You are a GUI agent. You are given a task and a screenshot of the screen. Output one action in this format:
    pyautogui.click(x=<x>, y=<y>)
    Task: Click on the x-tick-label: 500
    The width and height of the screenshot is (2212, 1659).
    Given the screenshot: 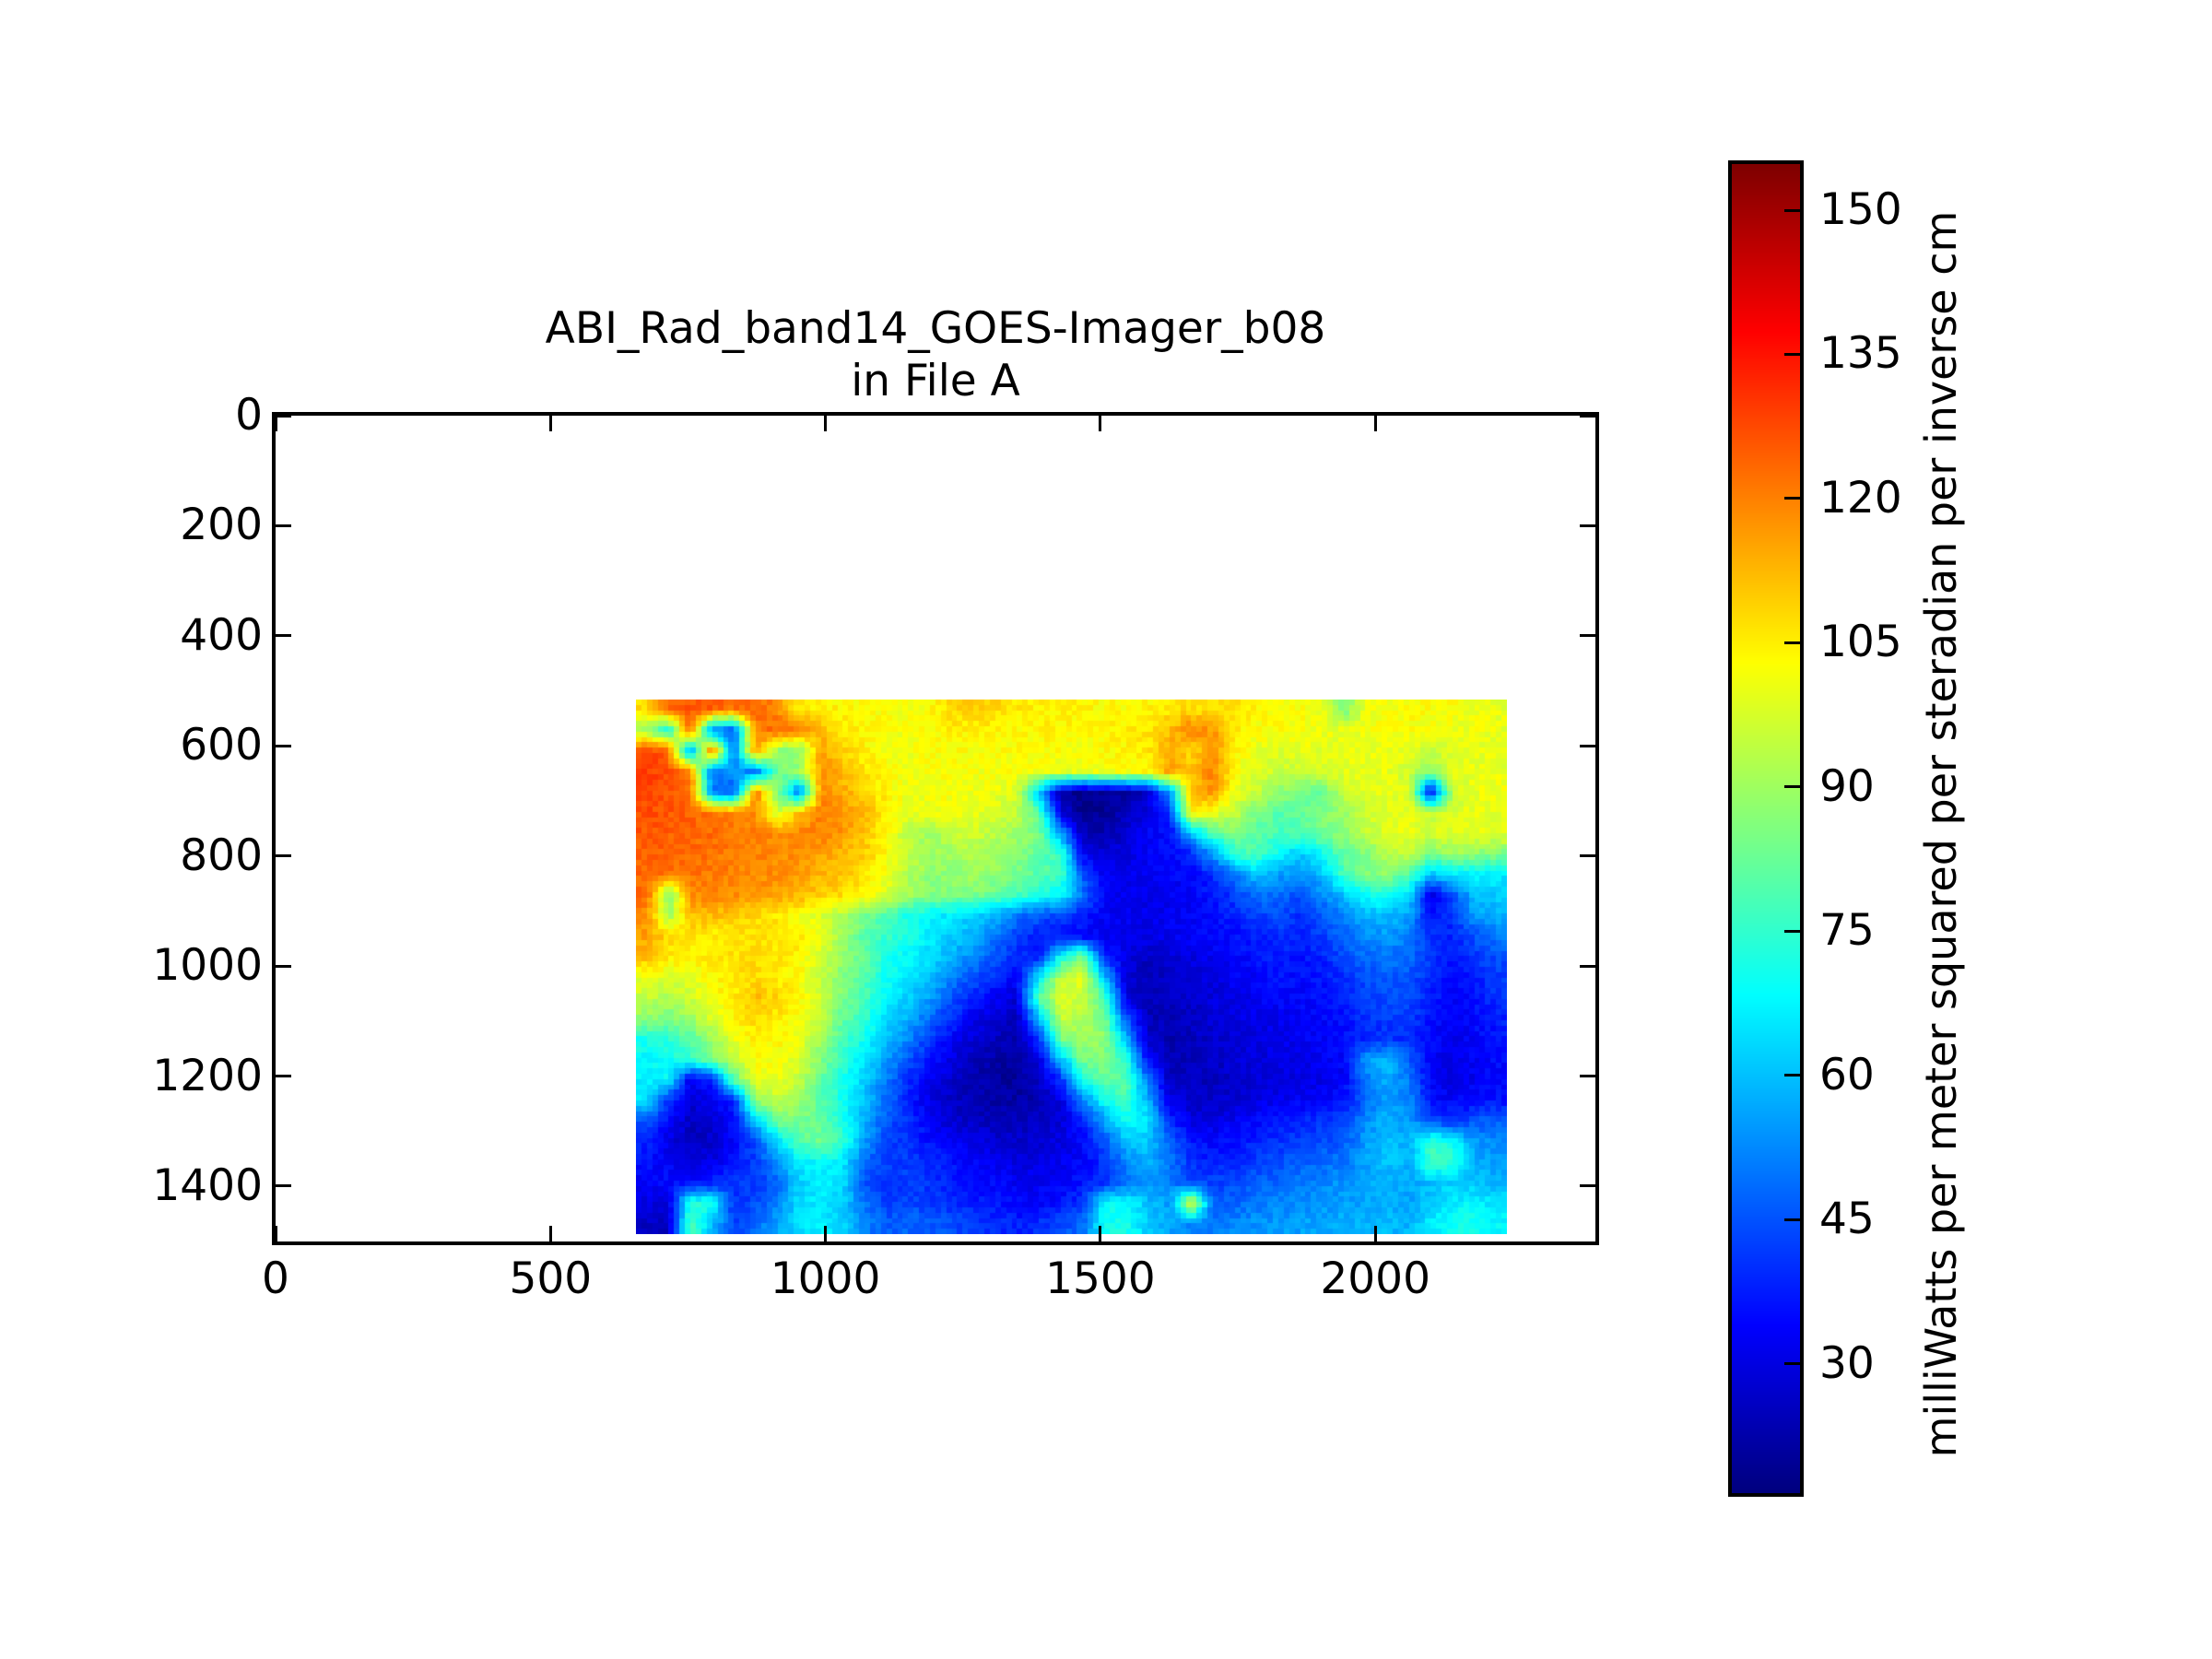 What is the action you would take?
    pyautogui.click(x=551, y=1278)
    